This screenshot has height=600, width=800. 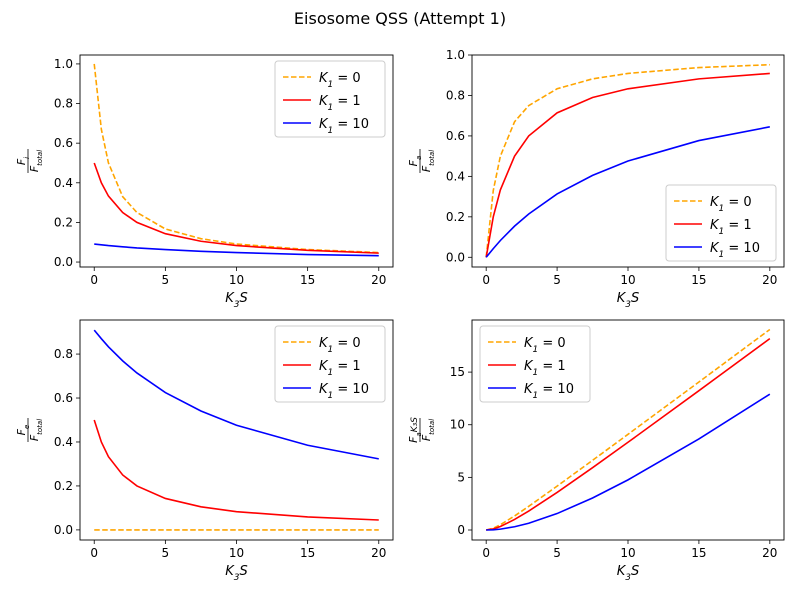 What do you see at coordinates (23, 161) in the screenshot?
I see `ylabel-numerator: Fi` at bounding box center [23, 161].